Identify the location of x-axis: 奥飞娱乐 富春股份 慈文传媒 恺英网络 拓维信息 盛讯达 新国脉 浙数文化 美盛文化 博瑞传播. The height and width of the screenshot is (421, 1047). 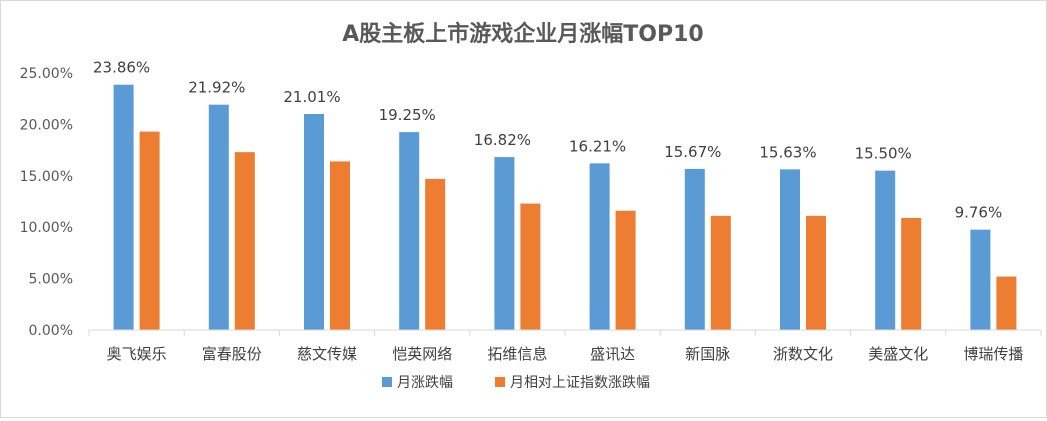
(565, 346).